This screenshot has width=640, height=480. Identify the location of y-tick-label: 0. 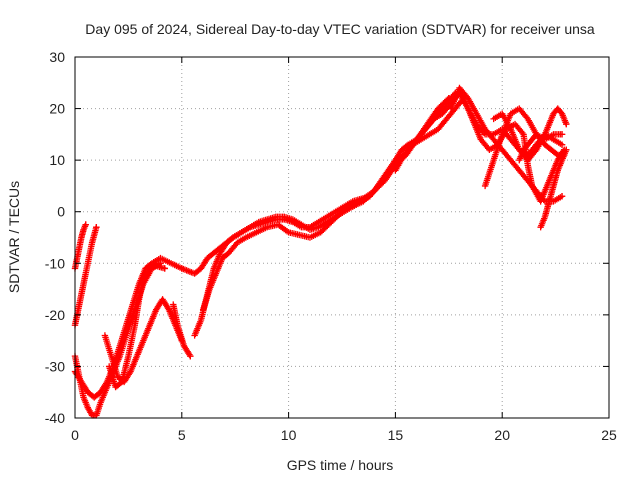
(61, 212).